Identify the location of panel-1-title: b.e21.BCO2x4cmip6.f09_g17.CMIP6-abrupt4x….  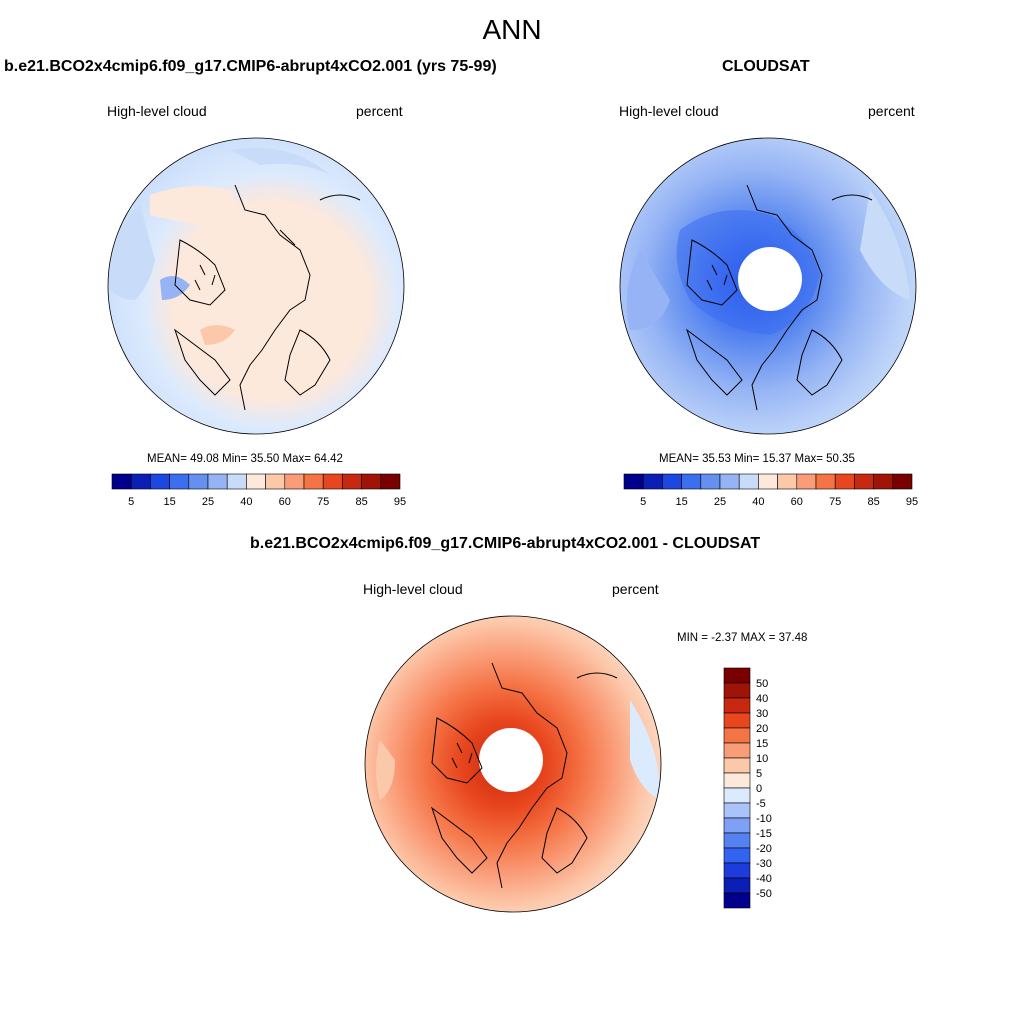
(250, 66).